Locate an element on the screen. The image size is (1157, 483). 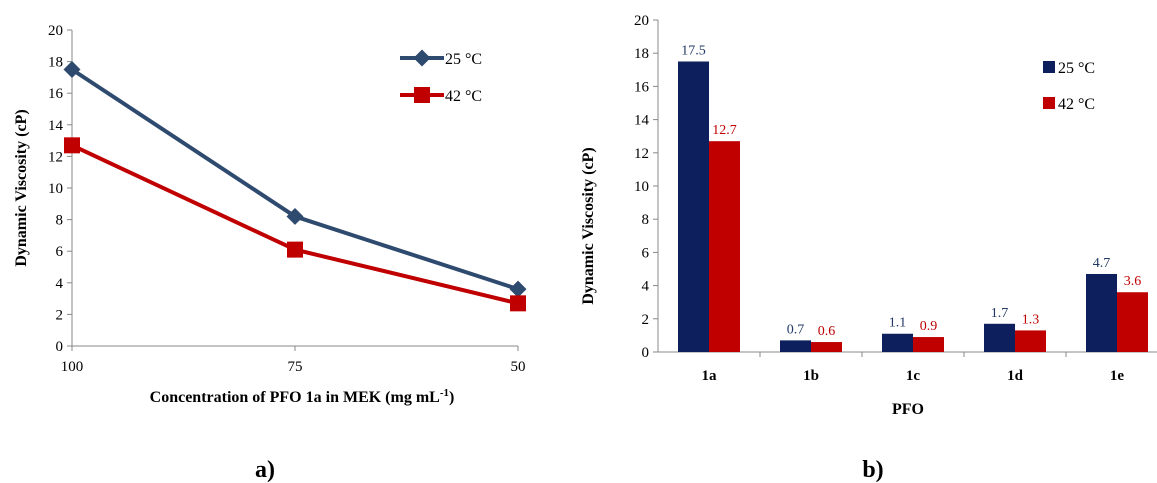
panel-label-b: b) is located at coordinates (872, 470).